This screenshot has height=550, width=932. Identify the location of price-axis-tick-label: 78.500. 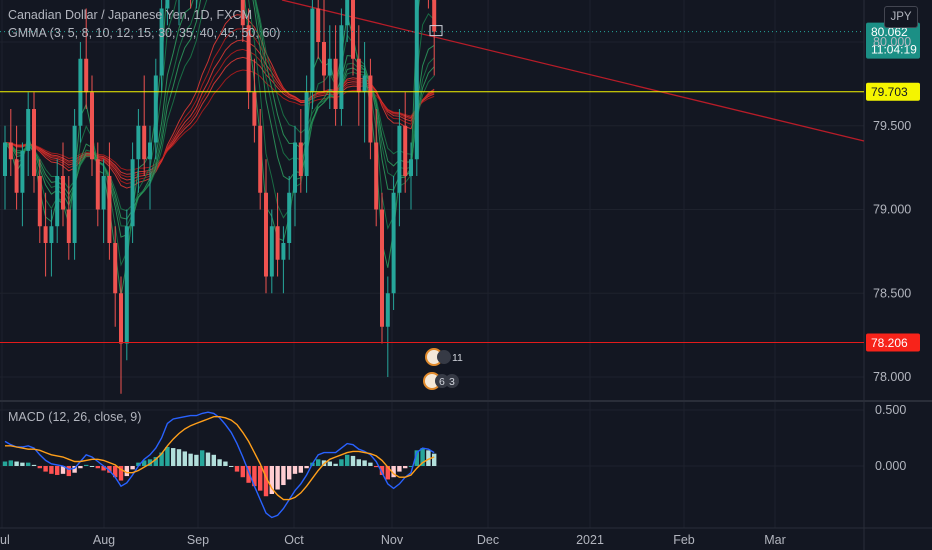
(892, 293).